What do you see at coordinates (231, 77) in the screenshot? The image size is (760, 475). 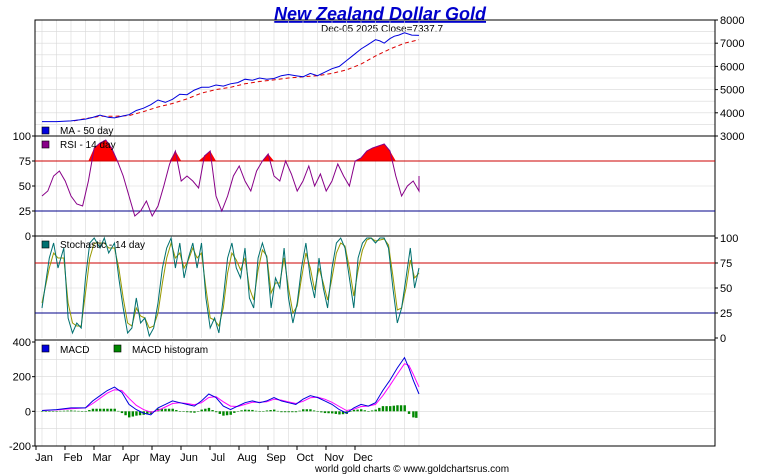 I see `price-line` at bounding box center [231, 77].